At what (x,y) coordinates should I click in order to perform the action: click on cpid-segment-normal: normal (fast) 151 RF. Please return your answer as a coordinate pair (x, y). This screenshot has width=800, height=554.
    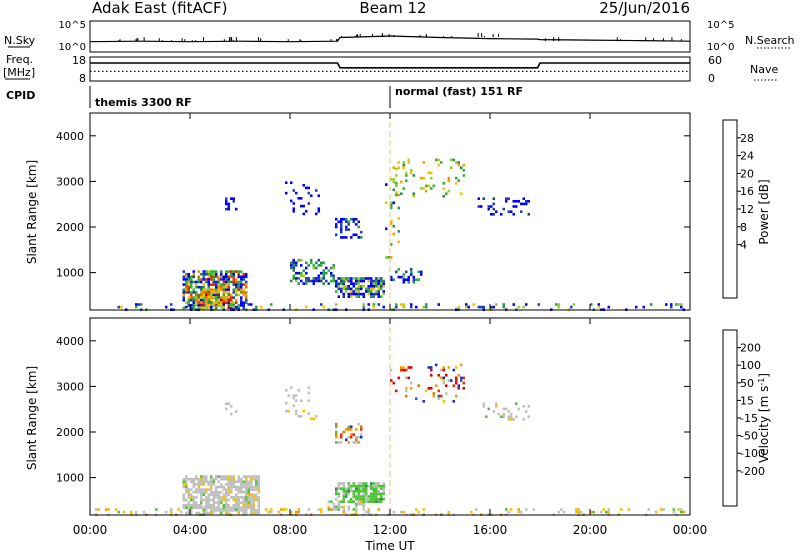
    Looking at the image, I should click on (459, 91).